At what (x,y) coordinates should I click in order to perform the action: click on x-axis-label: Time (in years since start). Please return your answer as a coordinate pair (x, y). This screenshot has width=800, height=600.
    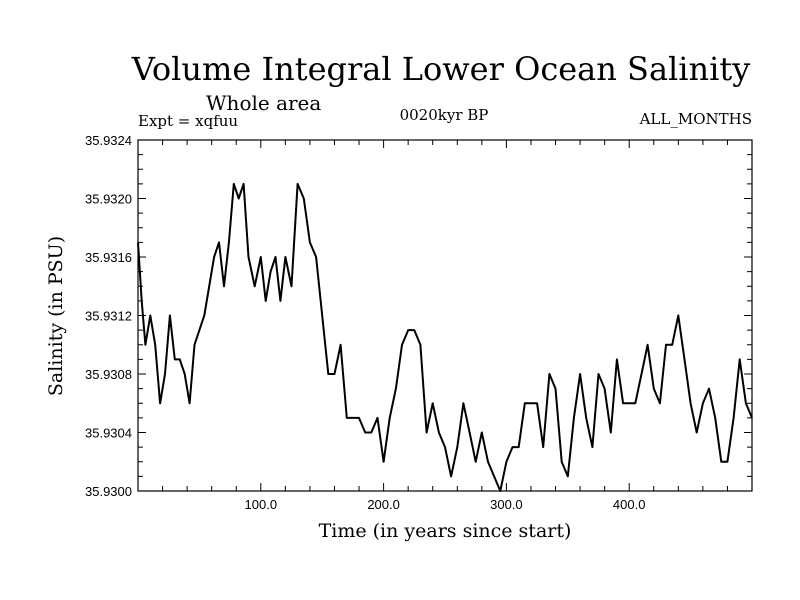
    Looking at the image, I should click on (445, 531).